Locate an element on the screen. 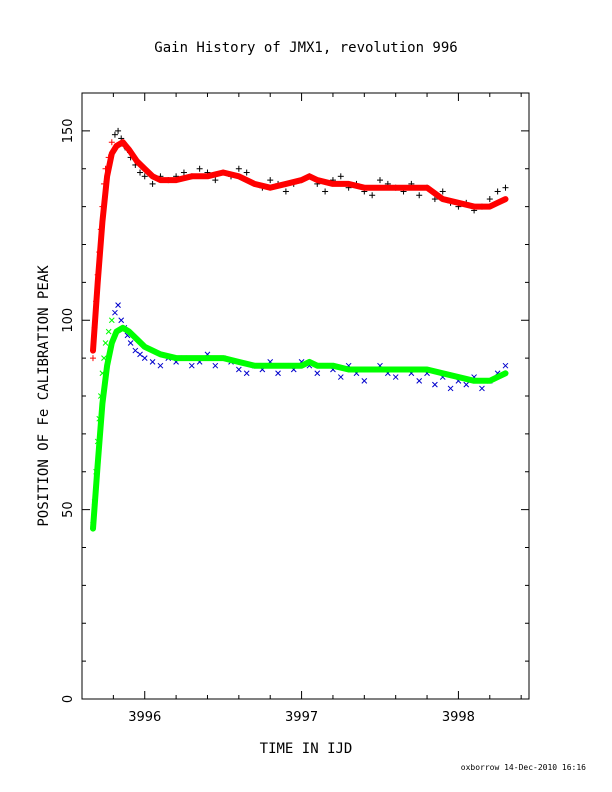  x-tick-label: 3997 is located at coordinates (301, 717).